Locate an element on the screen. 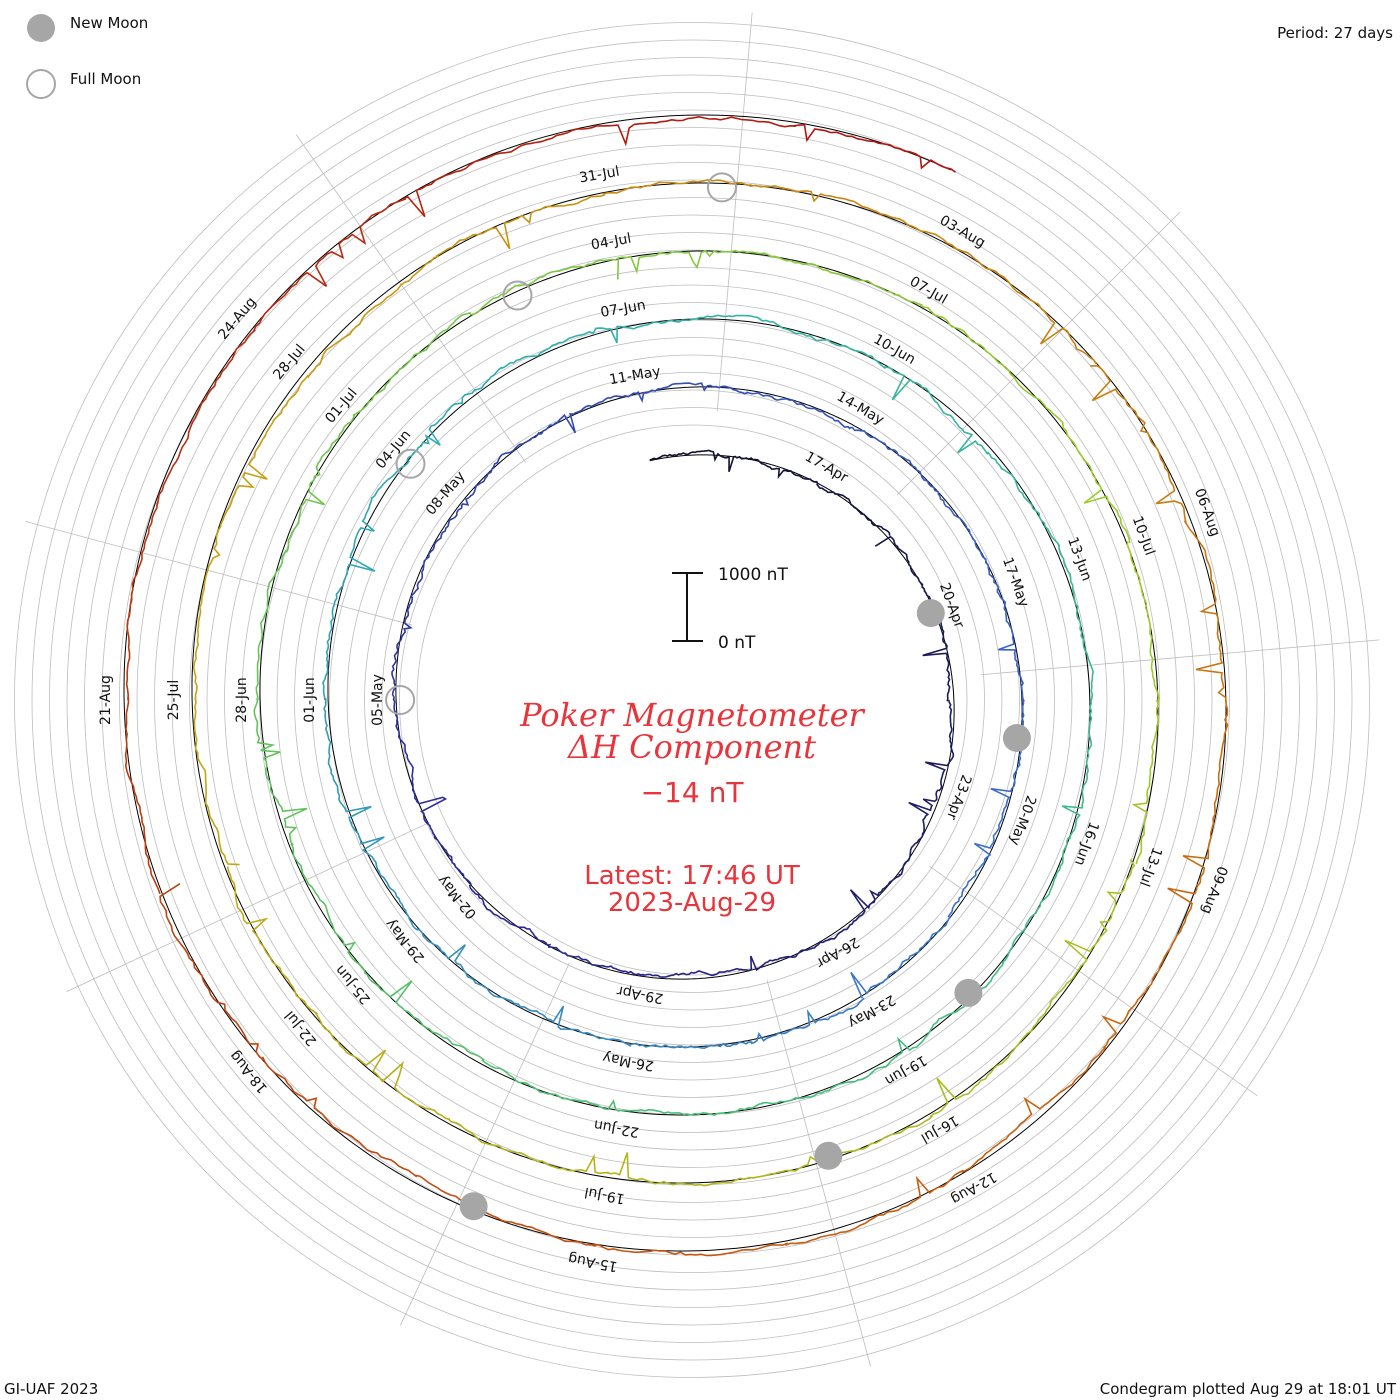  date-label: 24-Aug is located at coordinates (237, 318).